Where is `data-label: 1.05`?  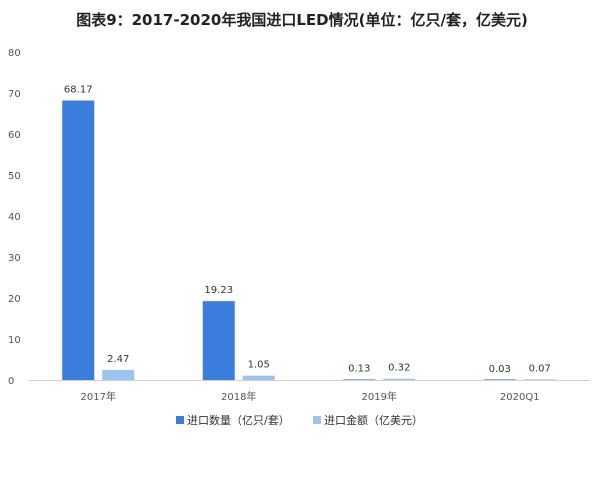 data-label: 1.05 is located at coordinates (259, 365).